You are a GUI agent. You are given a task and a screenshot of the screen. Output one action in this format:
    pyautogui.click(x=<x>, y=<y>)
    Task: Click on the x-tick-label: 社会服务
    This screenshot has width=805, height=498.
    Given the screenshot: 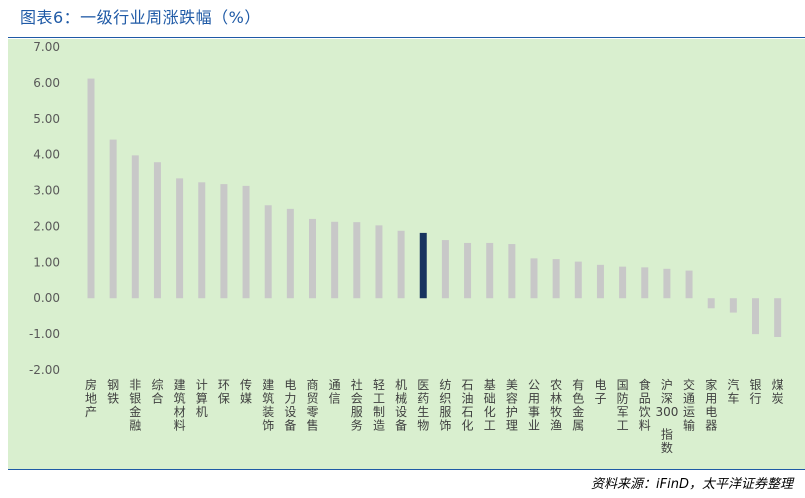 What is the action you would take?
    pyautogui.click(x=357, y=405)
    